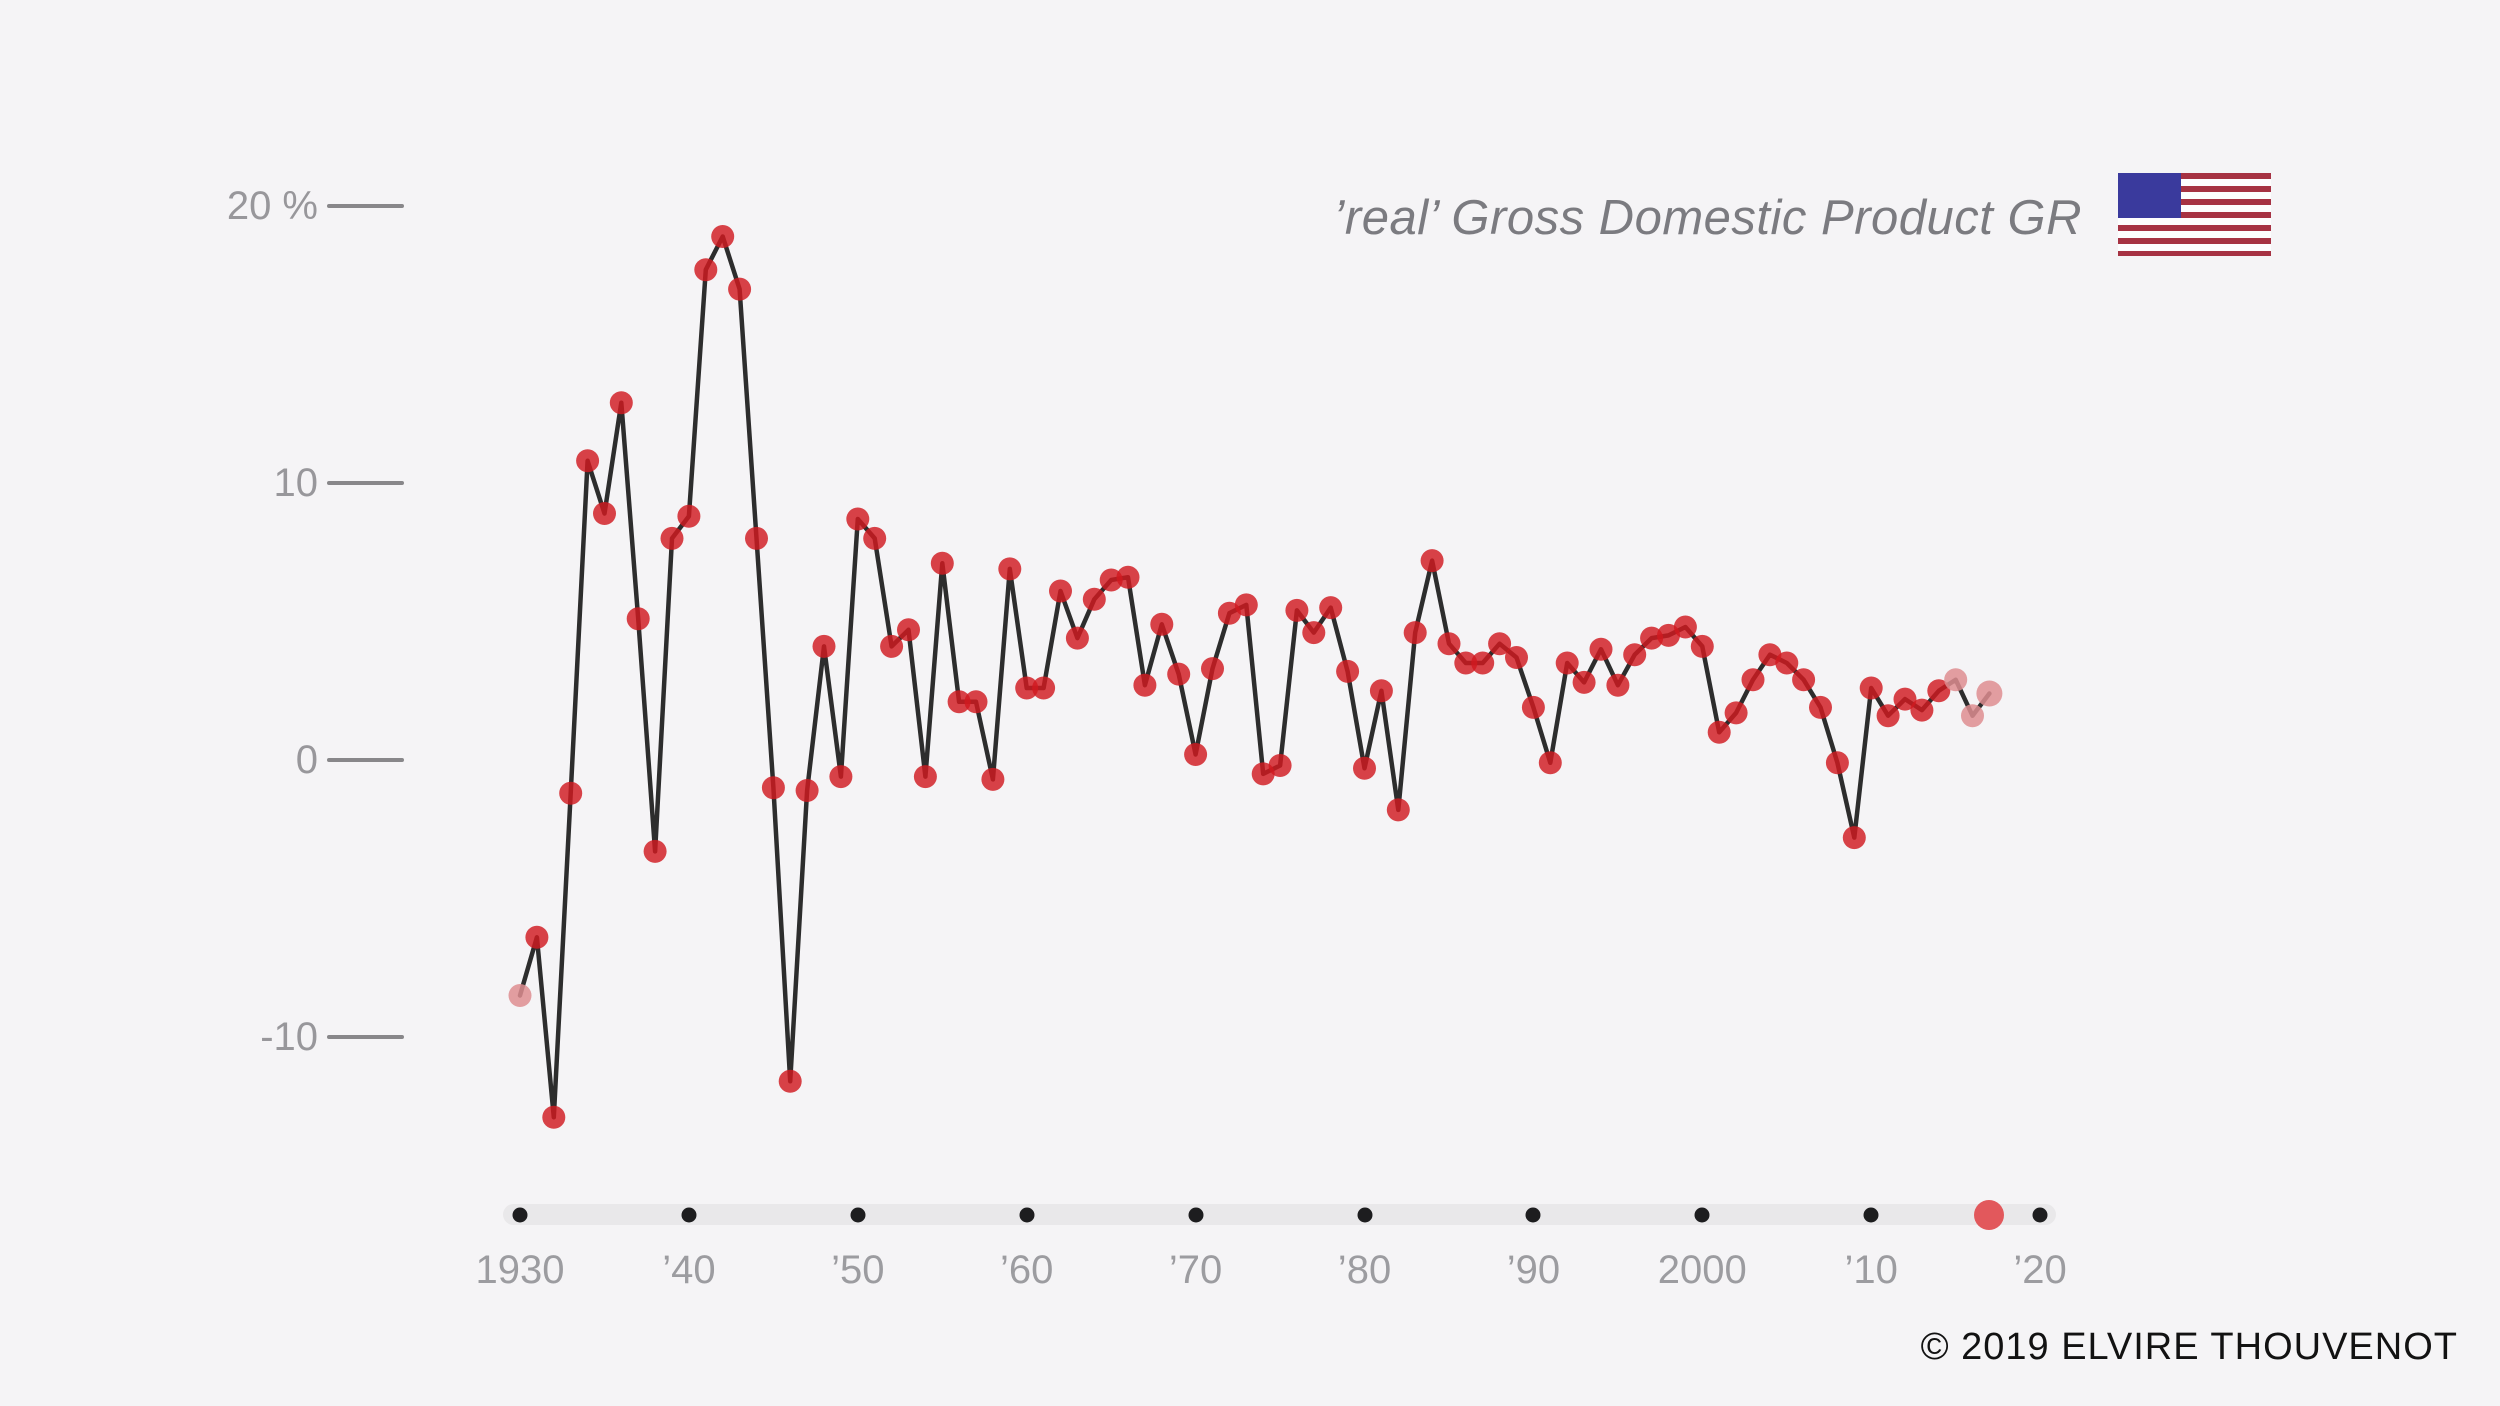  I want to click on timeline-decade-dot-1930, so click(520, 1214).